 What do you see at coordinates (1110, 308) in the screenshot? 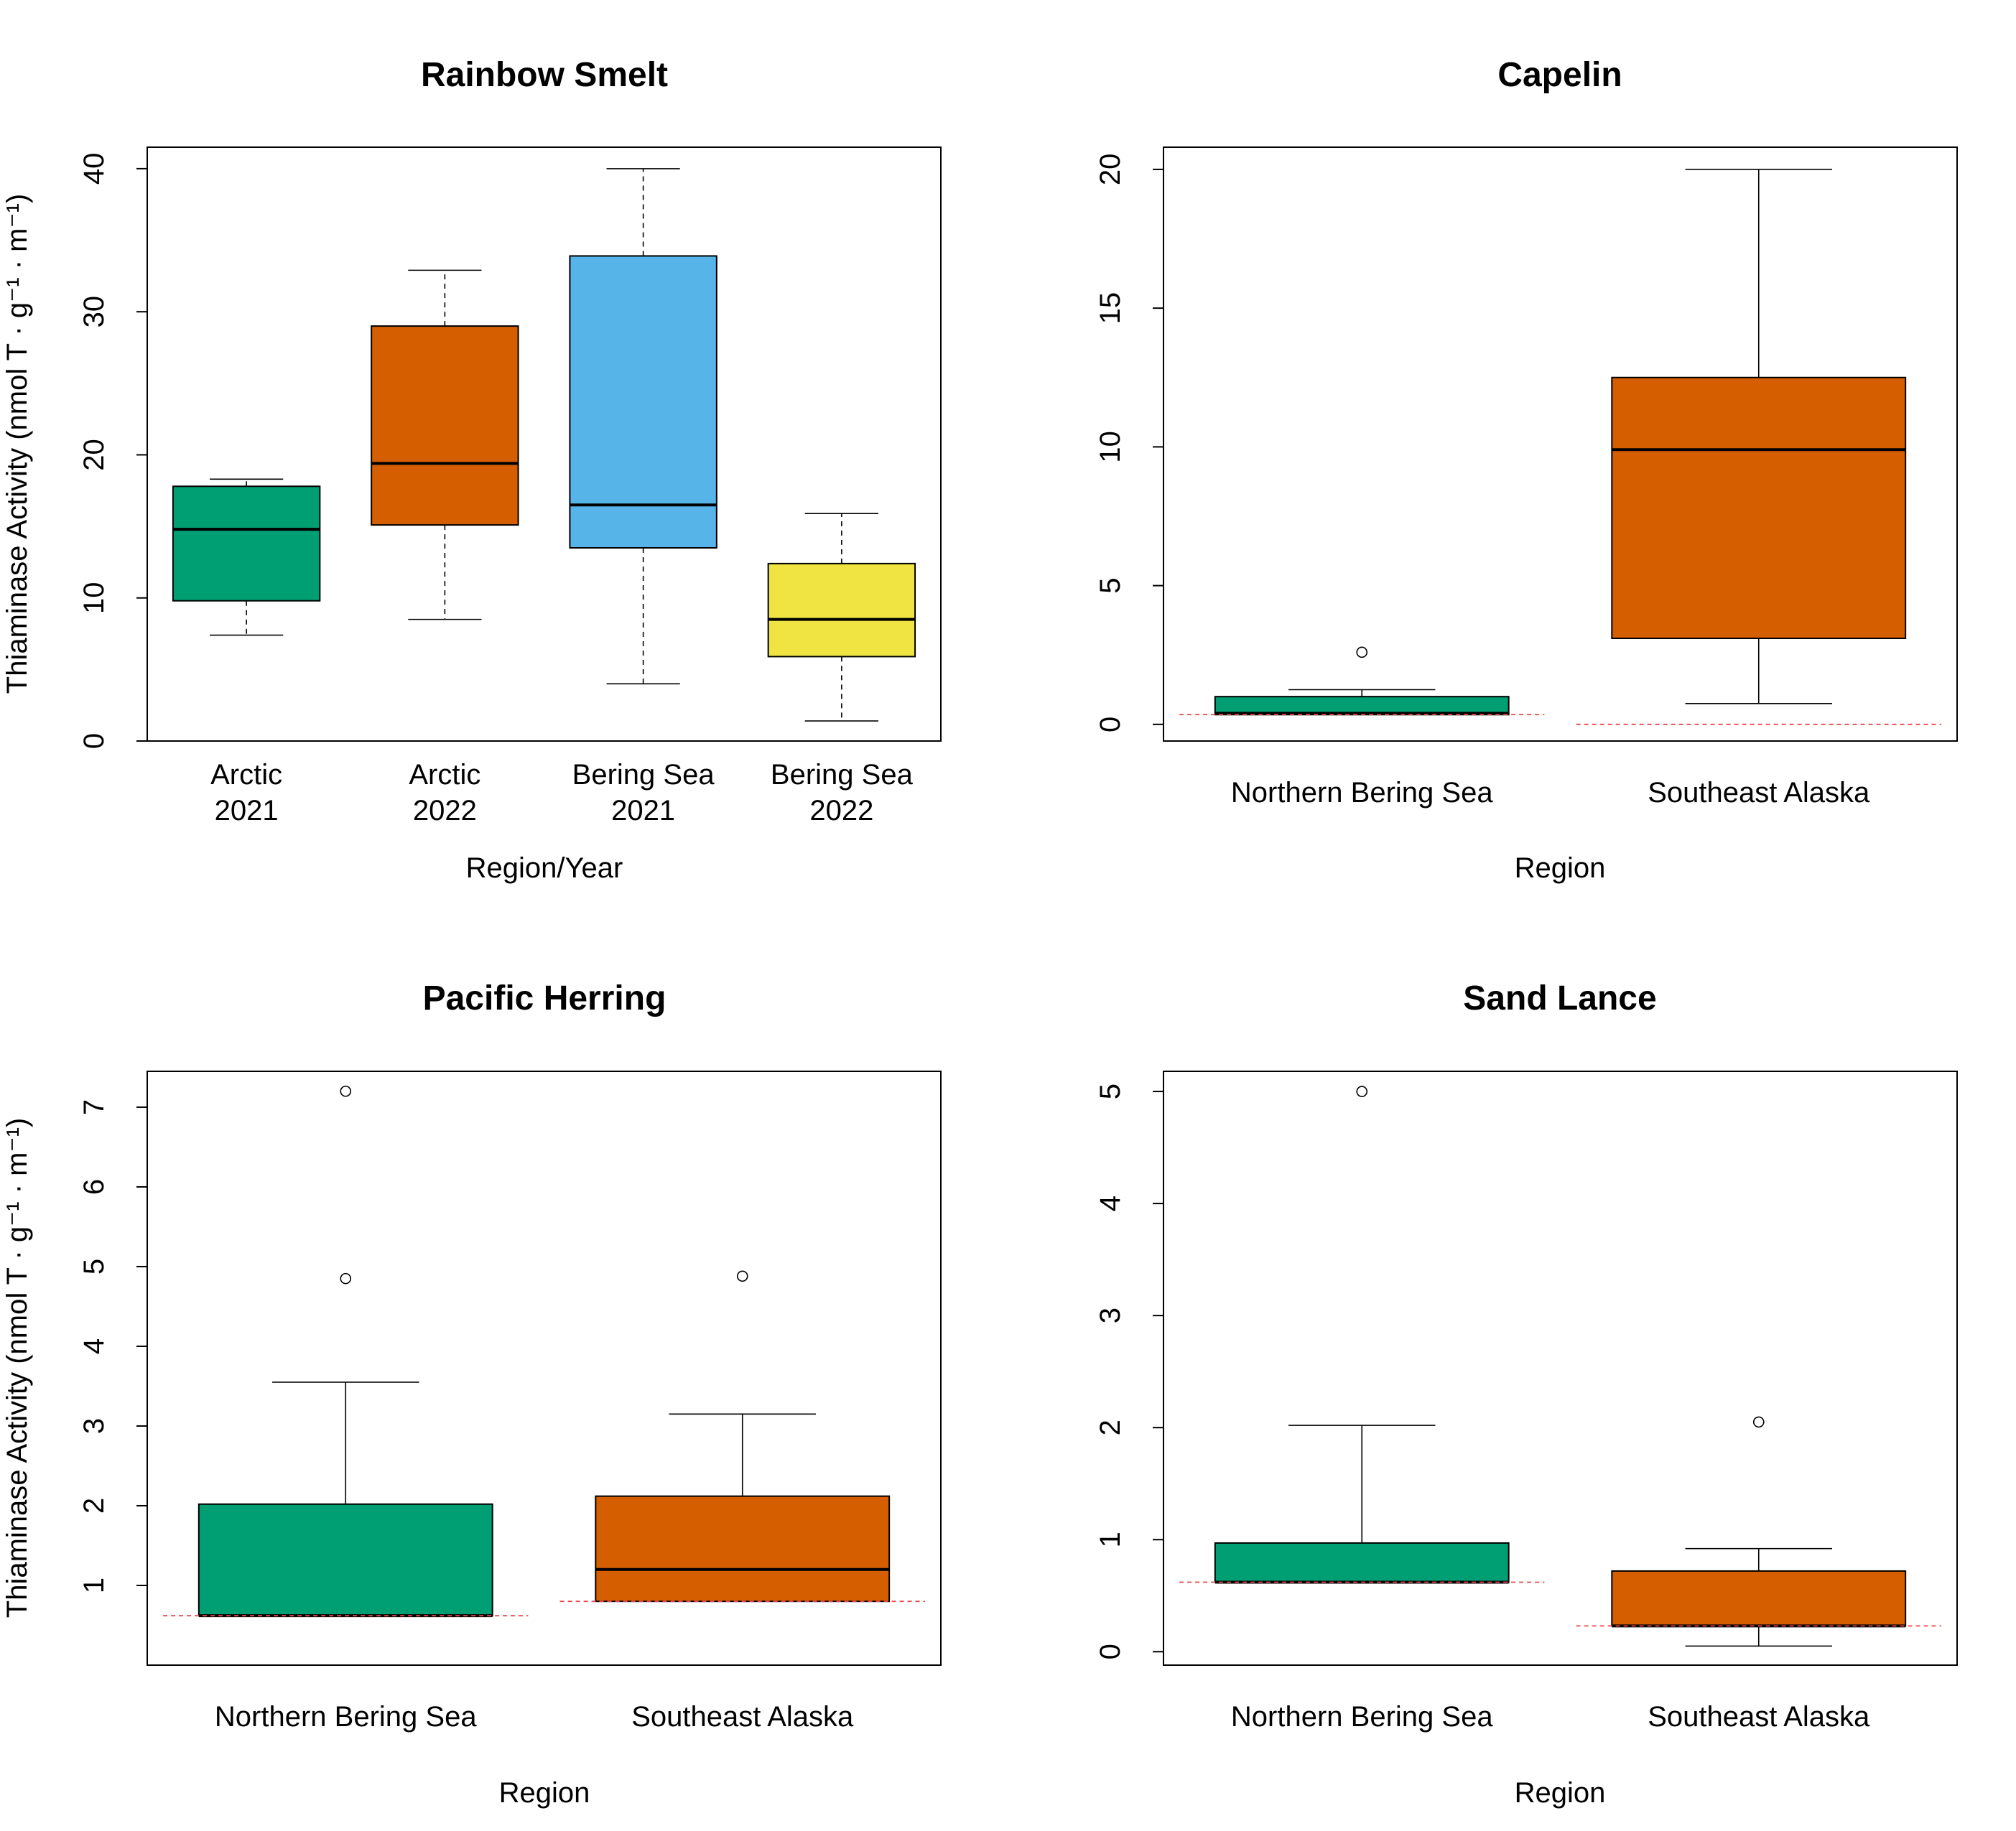
I see `y-tick-label: 15` at bounding box center [1110, 308].